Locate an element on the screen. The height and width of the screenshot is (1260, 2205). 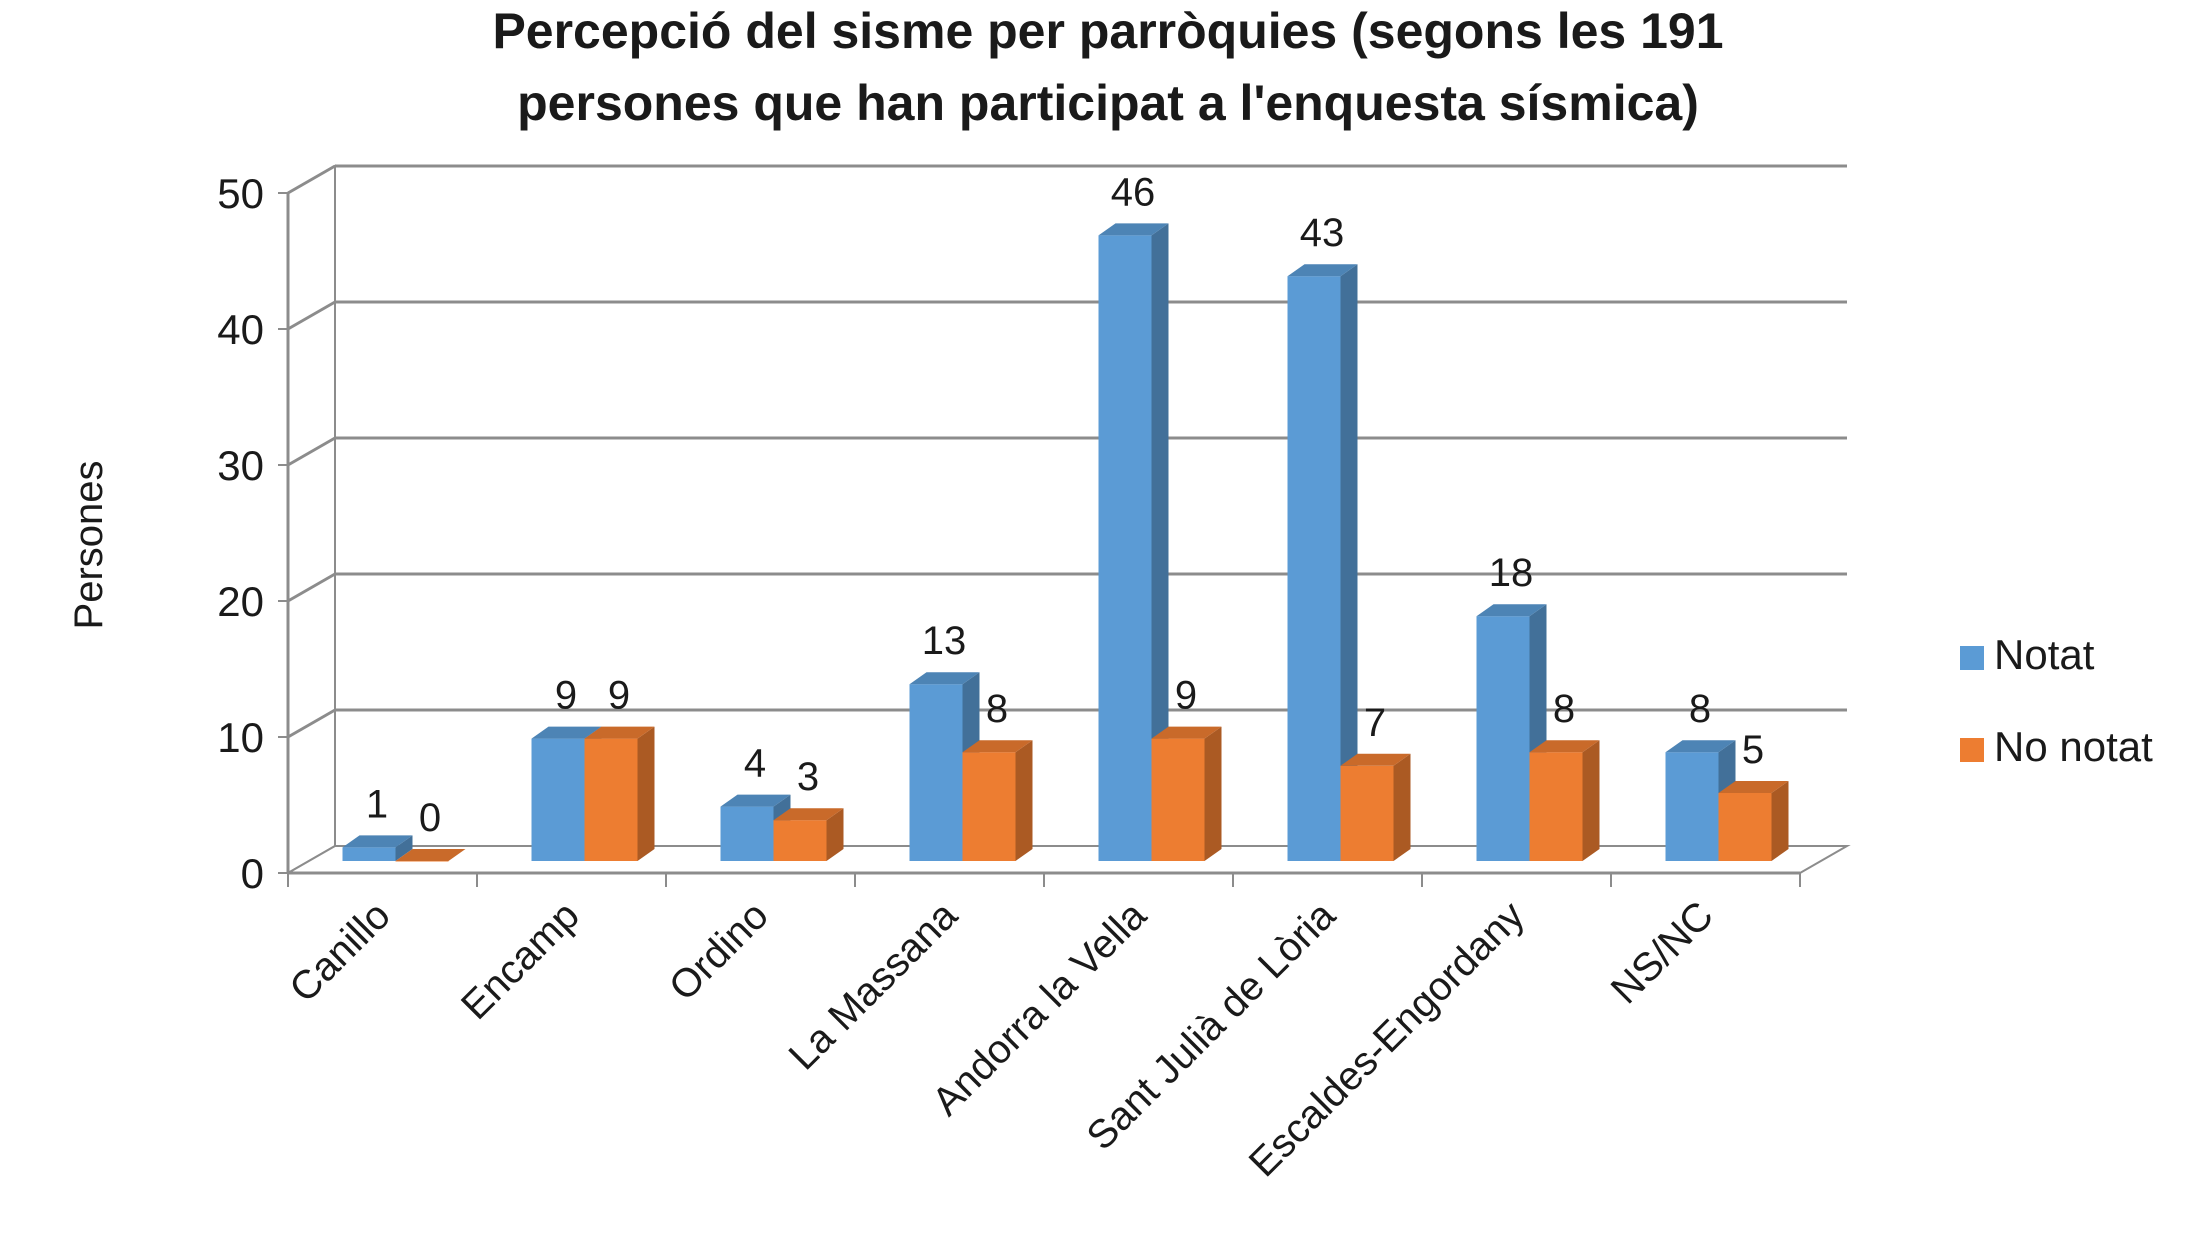
y-tick-label: 10 is located at coordinates (240, 737).